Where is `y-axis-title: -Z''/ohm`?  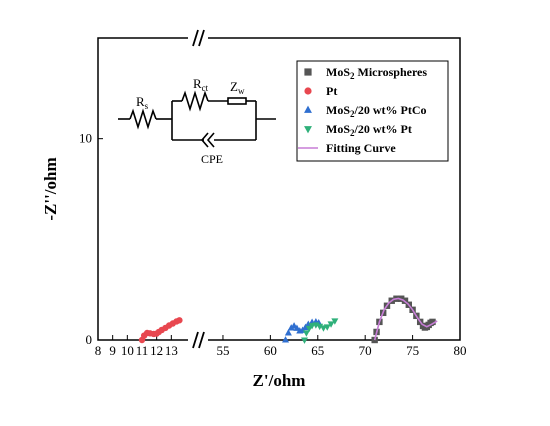 y-axis-title: -Z''/ohm is located at coordinates (50, 188).